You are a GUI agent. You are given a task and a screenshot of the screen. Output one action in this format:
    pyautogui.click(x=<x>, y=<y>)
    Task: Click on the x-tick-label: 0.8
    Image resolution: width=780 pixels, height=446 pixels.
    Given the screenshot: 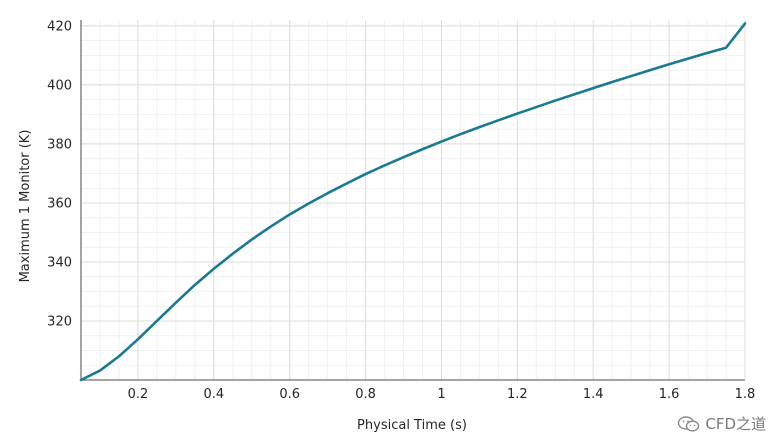 What is the action you would take?
    pyautogui.click(x=365, y=394)
    